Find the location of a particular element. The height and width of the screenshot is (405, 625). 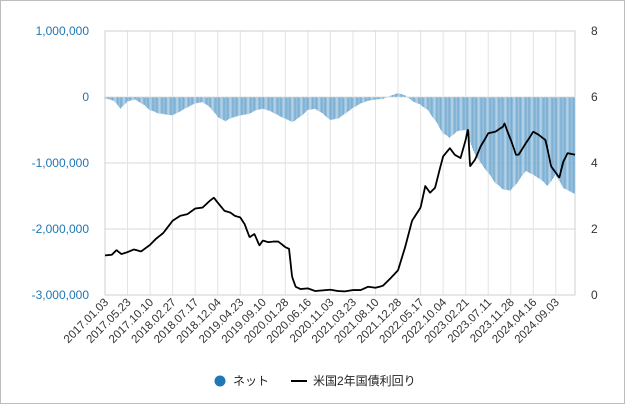

left-tick-label: -2,000,000 is located at coordinates (61, 229).